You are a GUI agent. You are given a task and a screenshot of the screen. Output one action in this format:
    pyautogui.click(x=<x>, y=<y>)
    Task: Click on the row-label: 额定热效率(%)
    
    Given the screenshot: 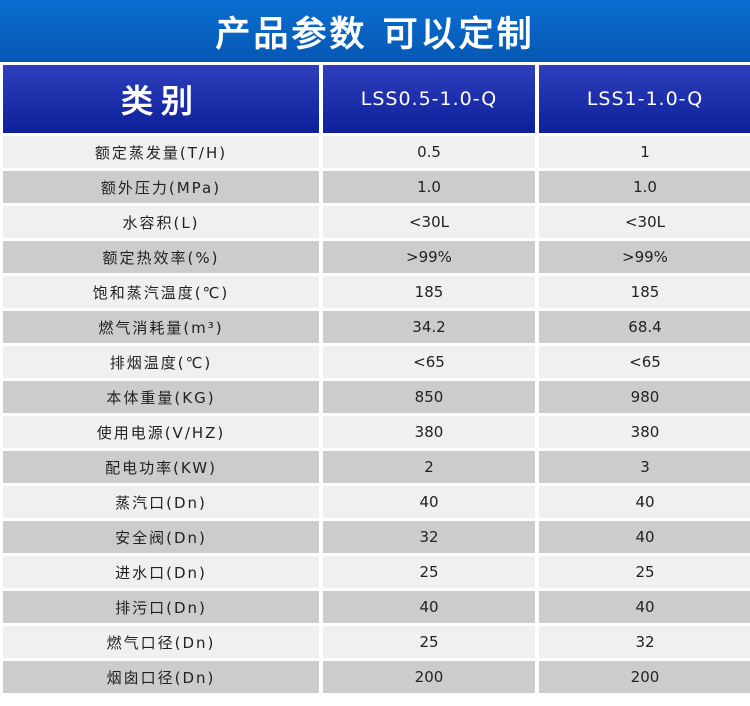 What is the action you would take?
    pyautogui.click(x=161, y=257)
    